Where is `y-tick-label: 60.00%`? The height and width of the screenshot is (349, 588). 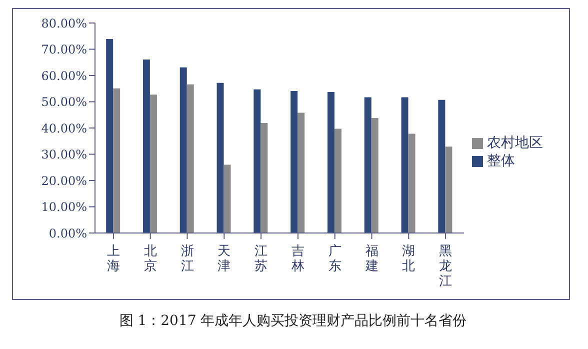
y-tick-label: 60.00% is located at coordinates (64, 75).